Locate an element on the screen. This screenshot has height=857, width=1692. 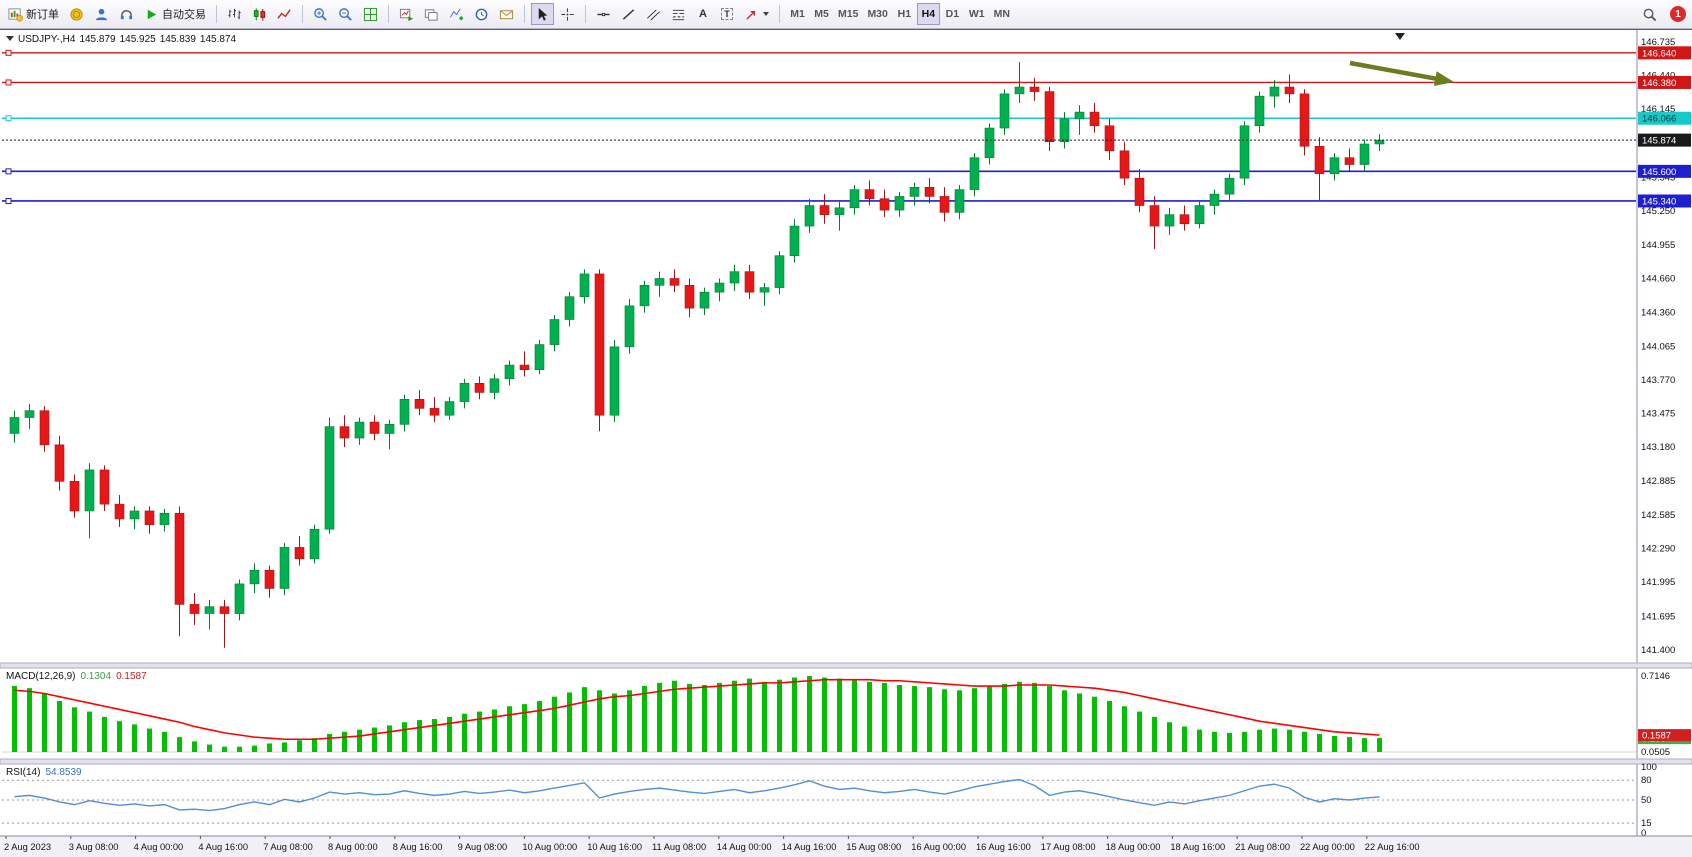
line-chart-icon is located at coordinates (284, 13).